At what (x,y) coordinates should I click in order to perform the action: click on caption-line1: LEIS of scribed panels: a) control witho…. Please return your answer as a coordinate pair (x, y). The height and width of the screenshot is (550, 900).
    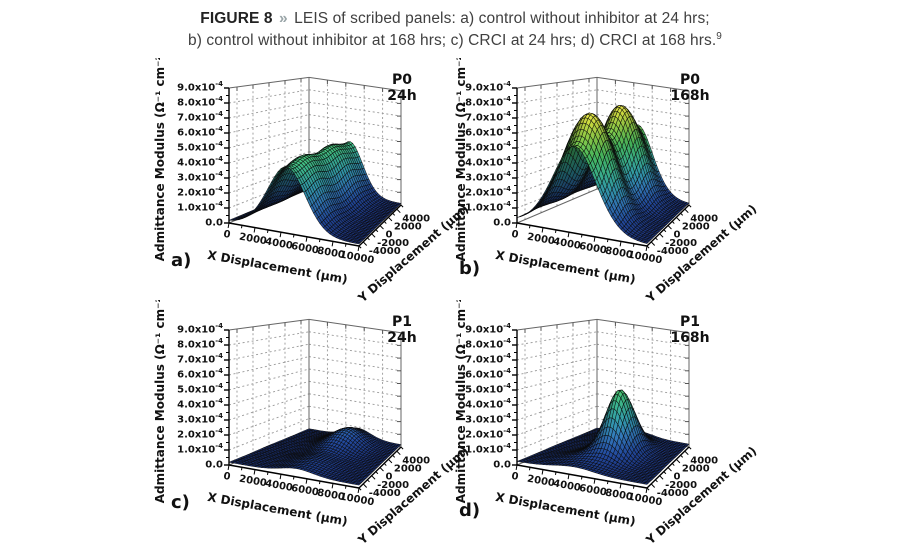
    Looking at the image, I should click on (502, 18).